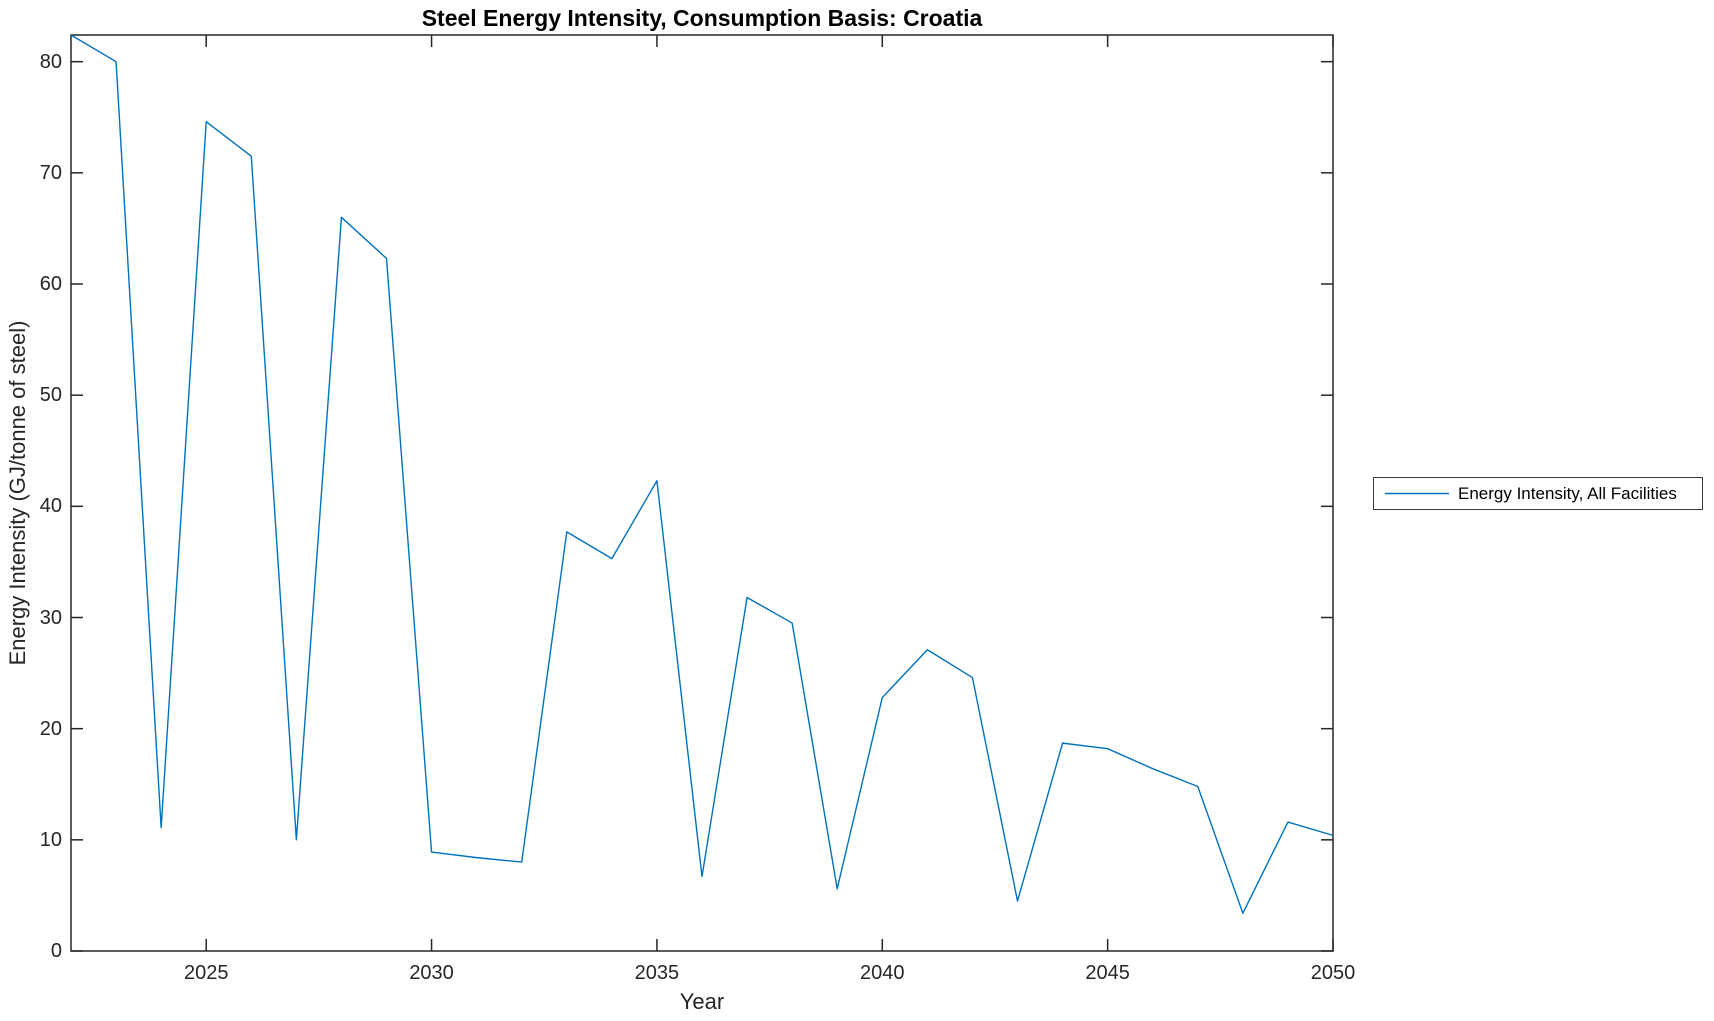 The height and width of the screenshot is (1021, 1714). What do you see at coordinates (1567, 493) in the screenshot?
I see `legend-entry-label: Energy Intensity, All Facilities` at bounding box center [1567, 493].